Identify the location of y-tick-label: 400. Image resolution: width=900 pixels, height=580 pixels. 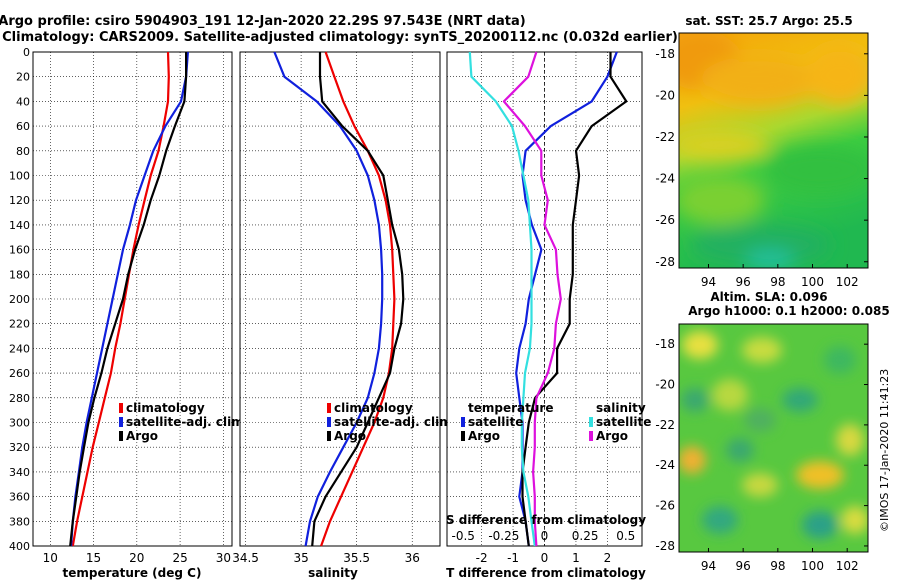
(19, 546).